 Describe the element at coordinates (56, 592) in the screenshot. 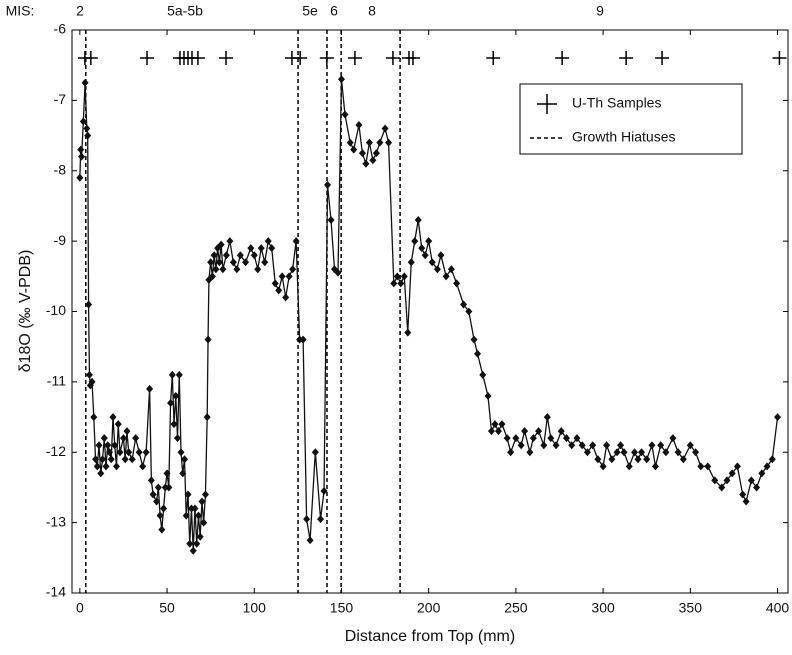

I see `y-tick-label: -14` at that location.